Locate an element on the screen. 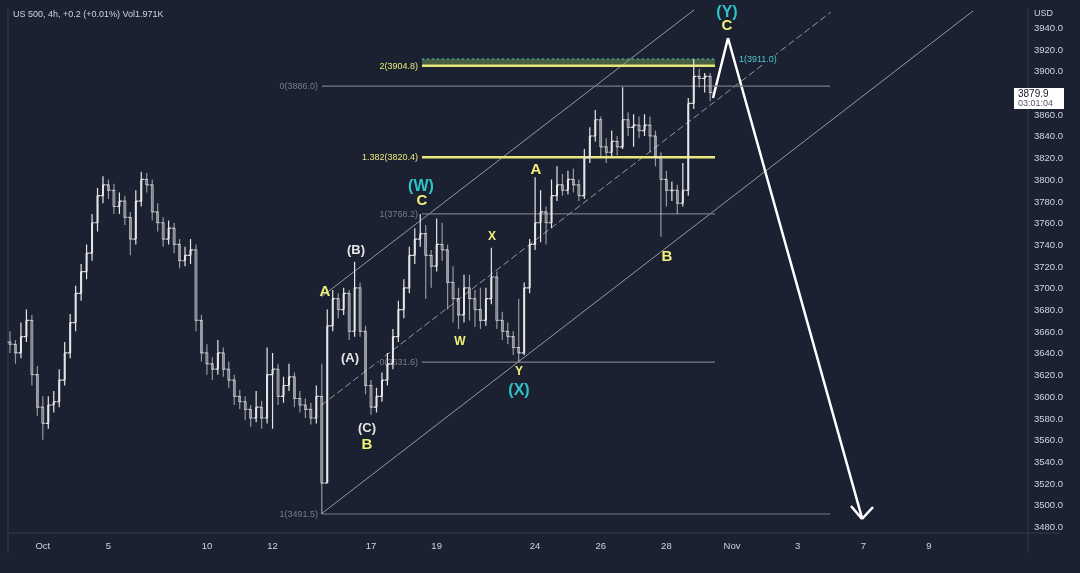 The height and width of the screenshot is (573, 1080). x-tick-label: 9 is located at coordinates (929, 545).